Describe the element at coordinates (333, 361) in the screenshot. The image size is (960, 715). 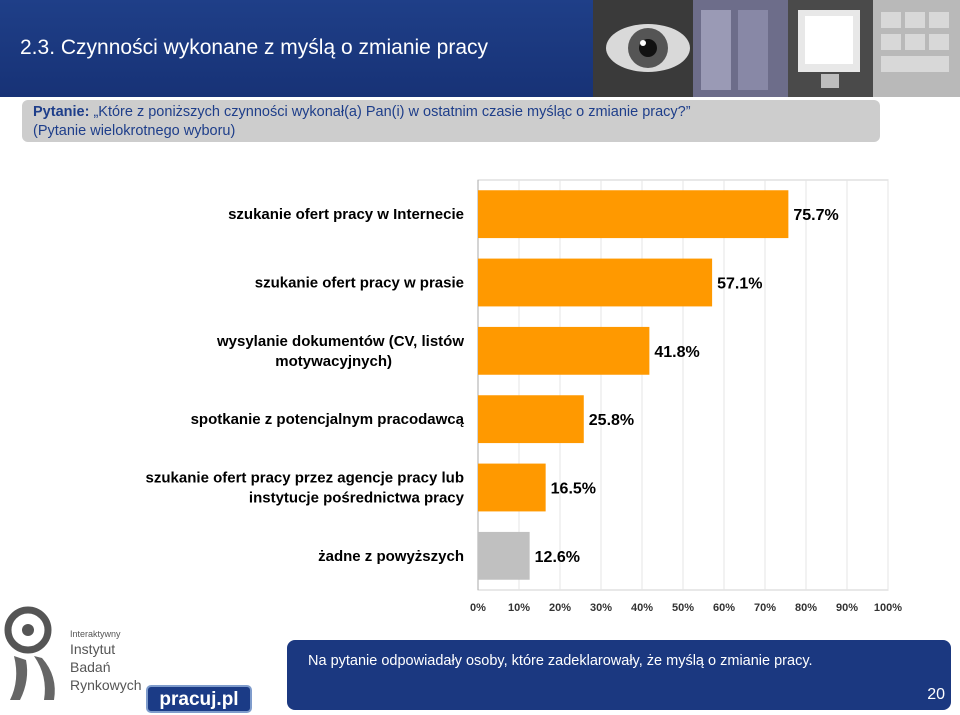
I see `category-label-line: motywacyjnych)` at that location.